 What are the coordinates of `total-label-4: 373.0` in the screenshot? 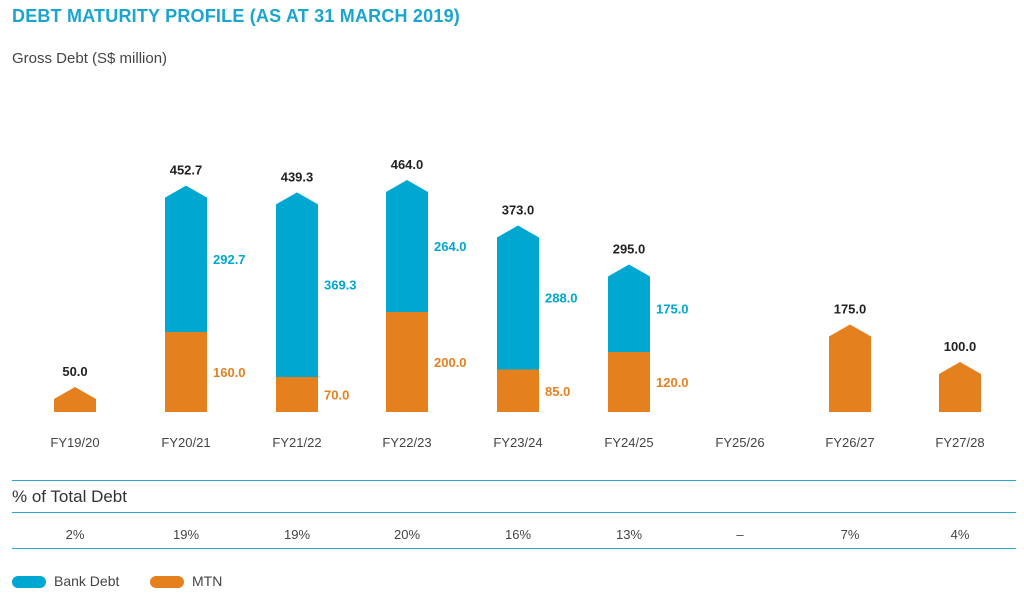 It's located at (518, 210).